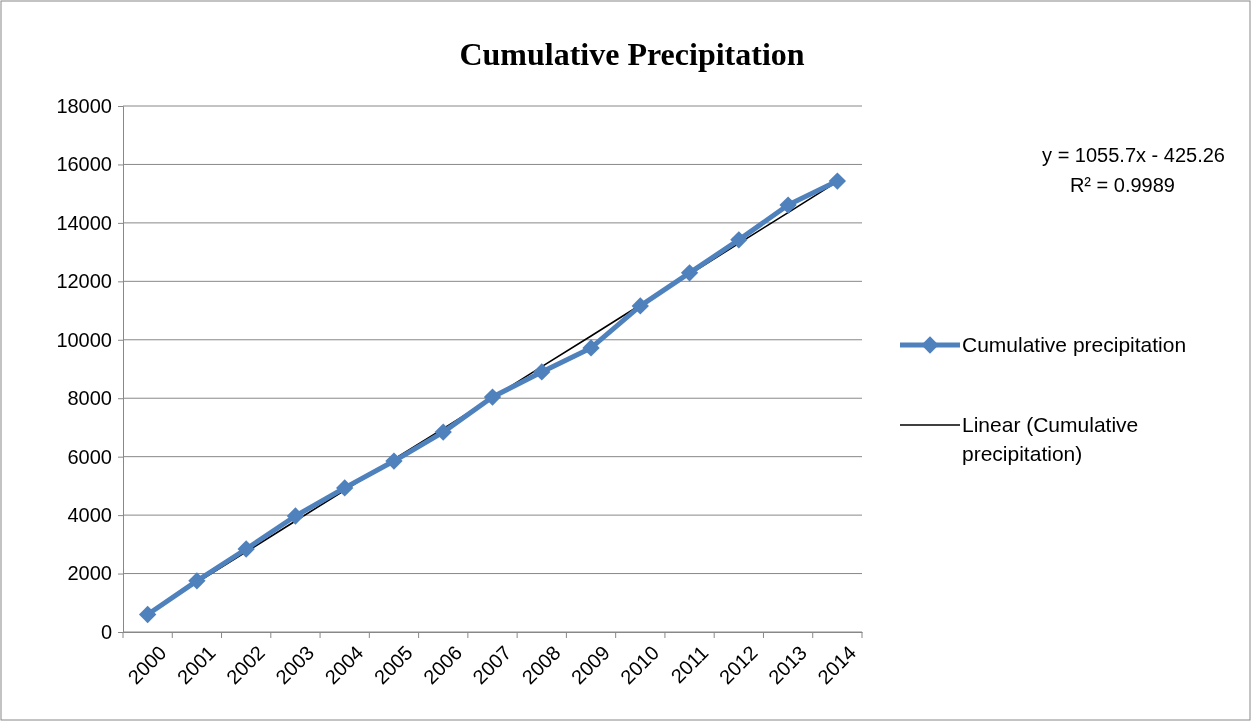  Describe the element at coordinates (84, 281) in the screenshot. I see `y-tick-label: 12000` at that location.